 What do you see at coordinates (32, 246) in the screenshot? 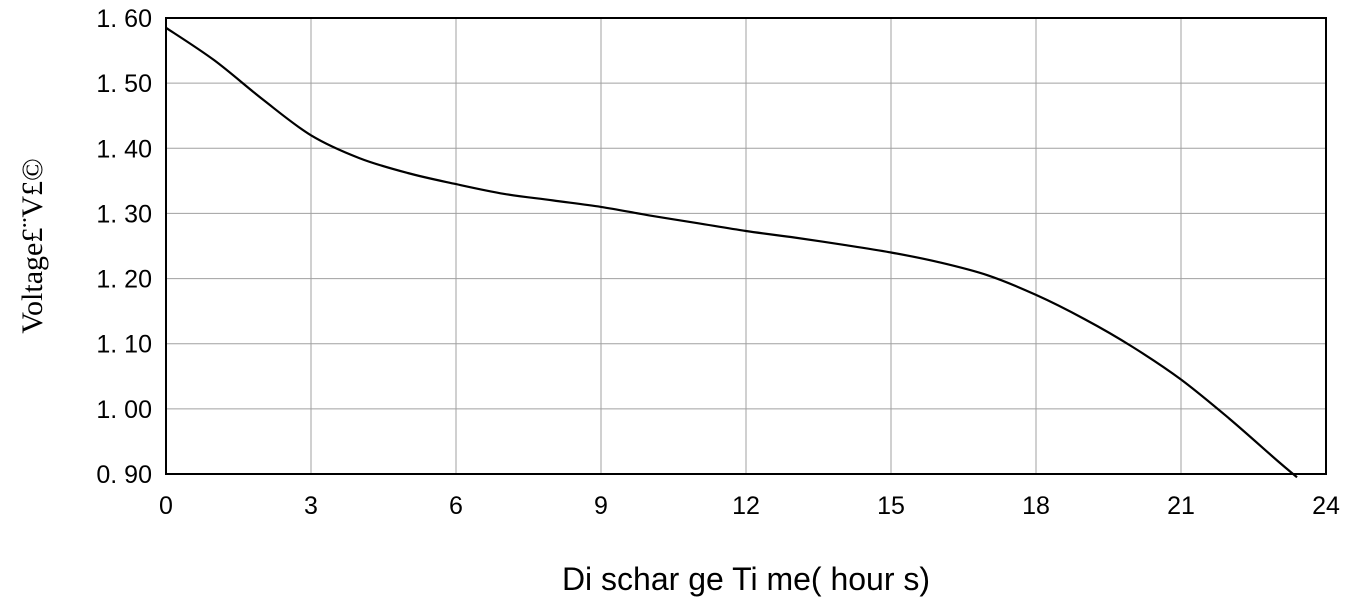
I see `y-axis-title: Voltage£¨V£©` at bounding box center [32, 246].